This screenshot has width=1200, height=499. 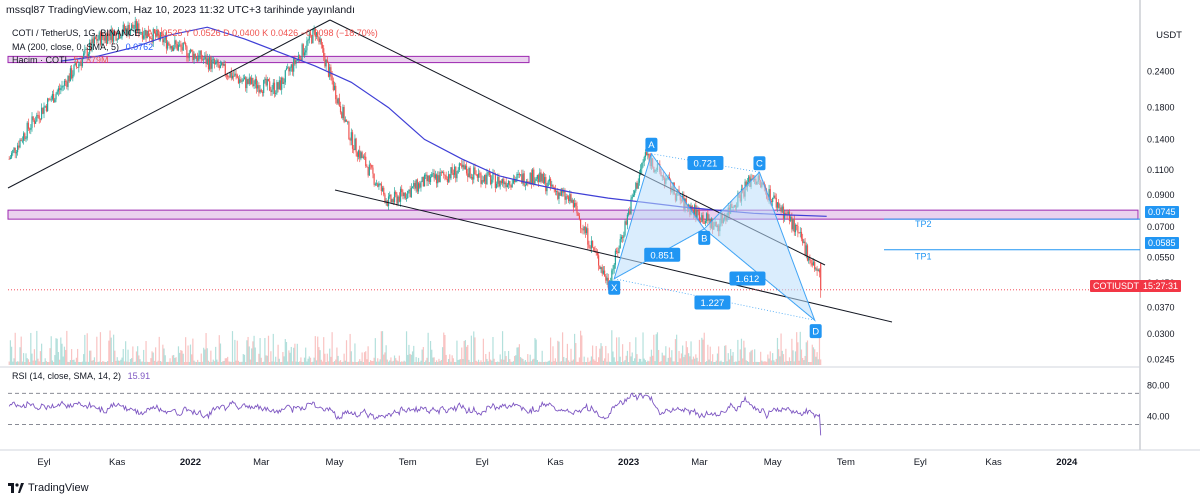 What do you see at coordinates (573, 214) in the screenshot?
I see `demand-zone` at bounding box center [573, 214].